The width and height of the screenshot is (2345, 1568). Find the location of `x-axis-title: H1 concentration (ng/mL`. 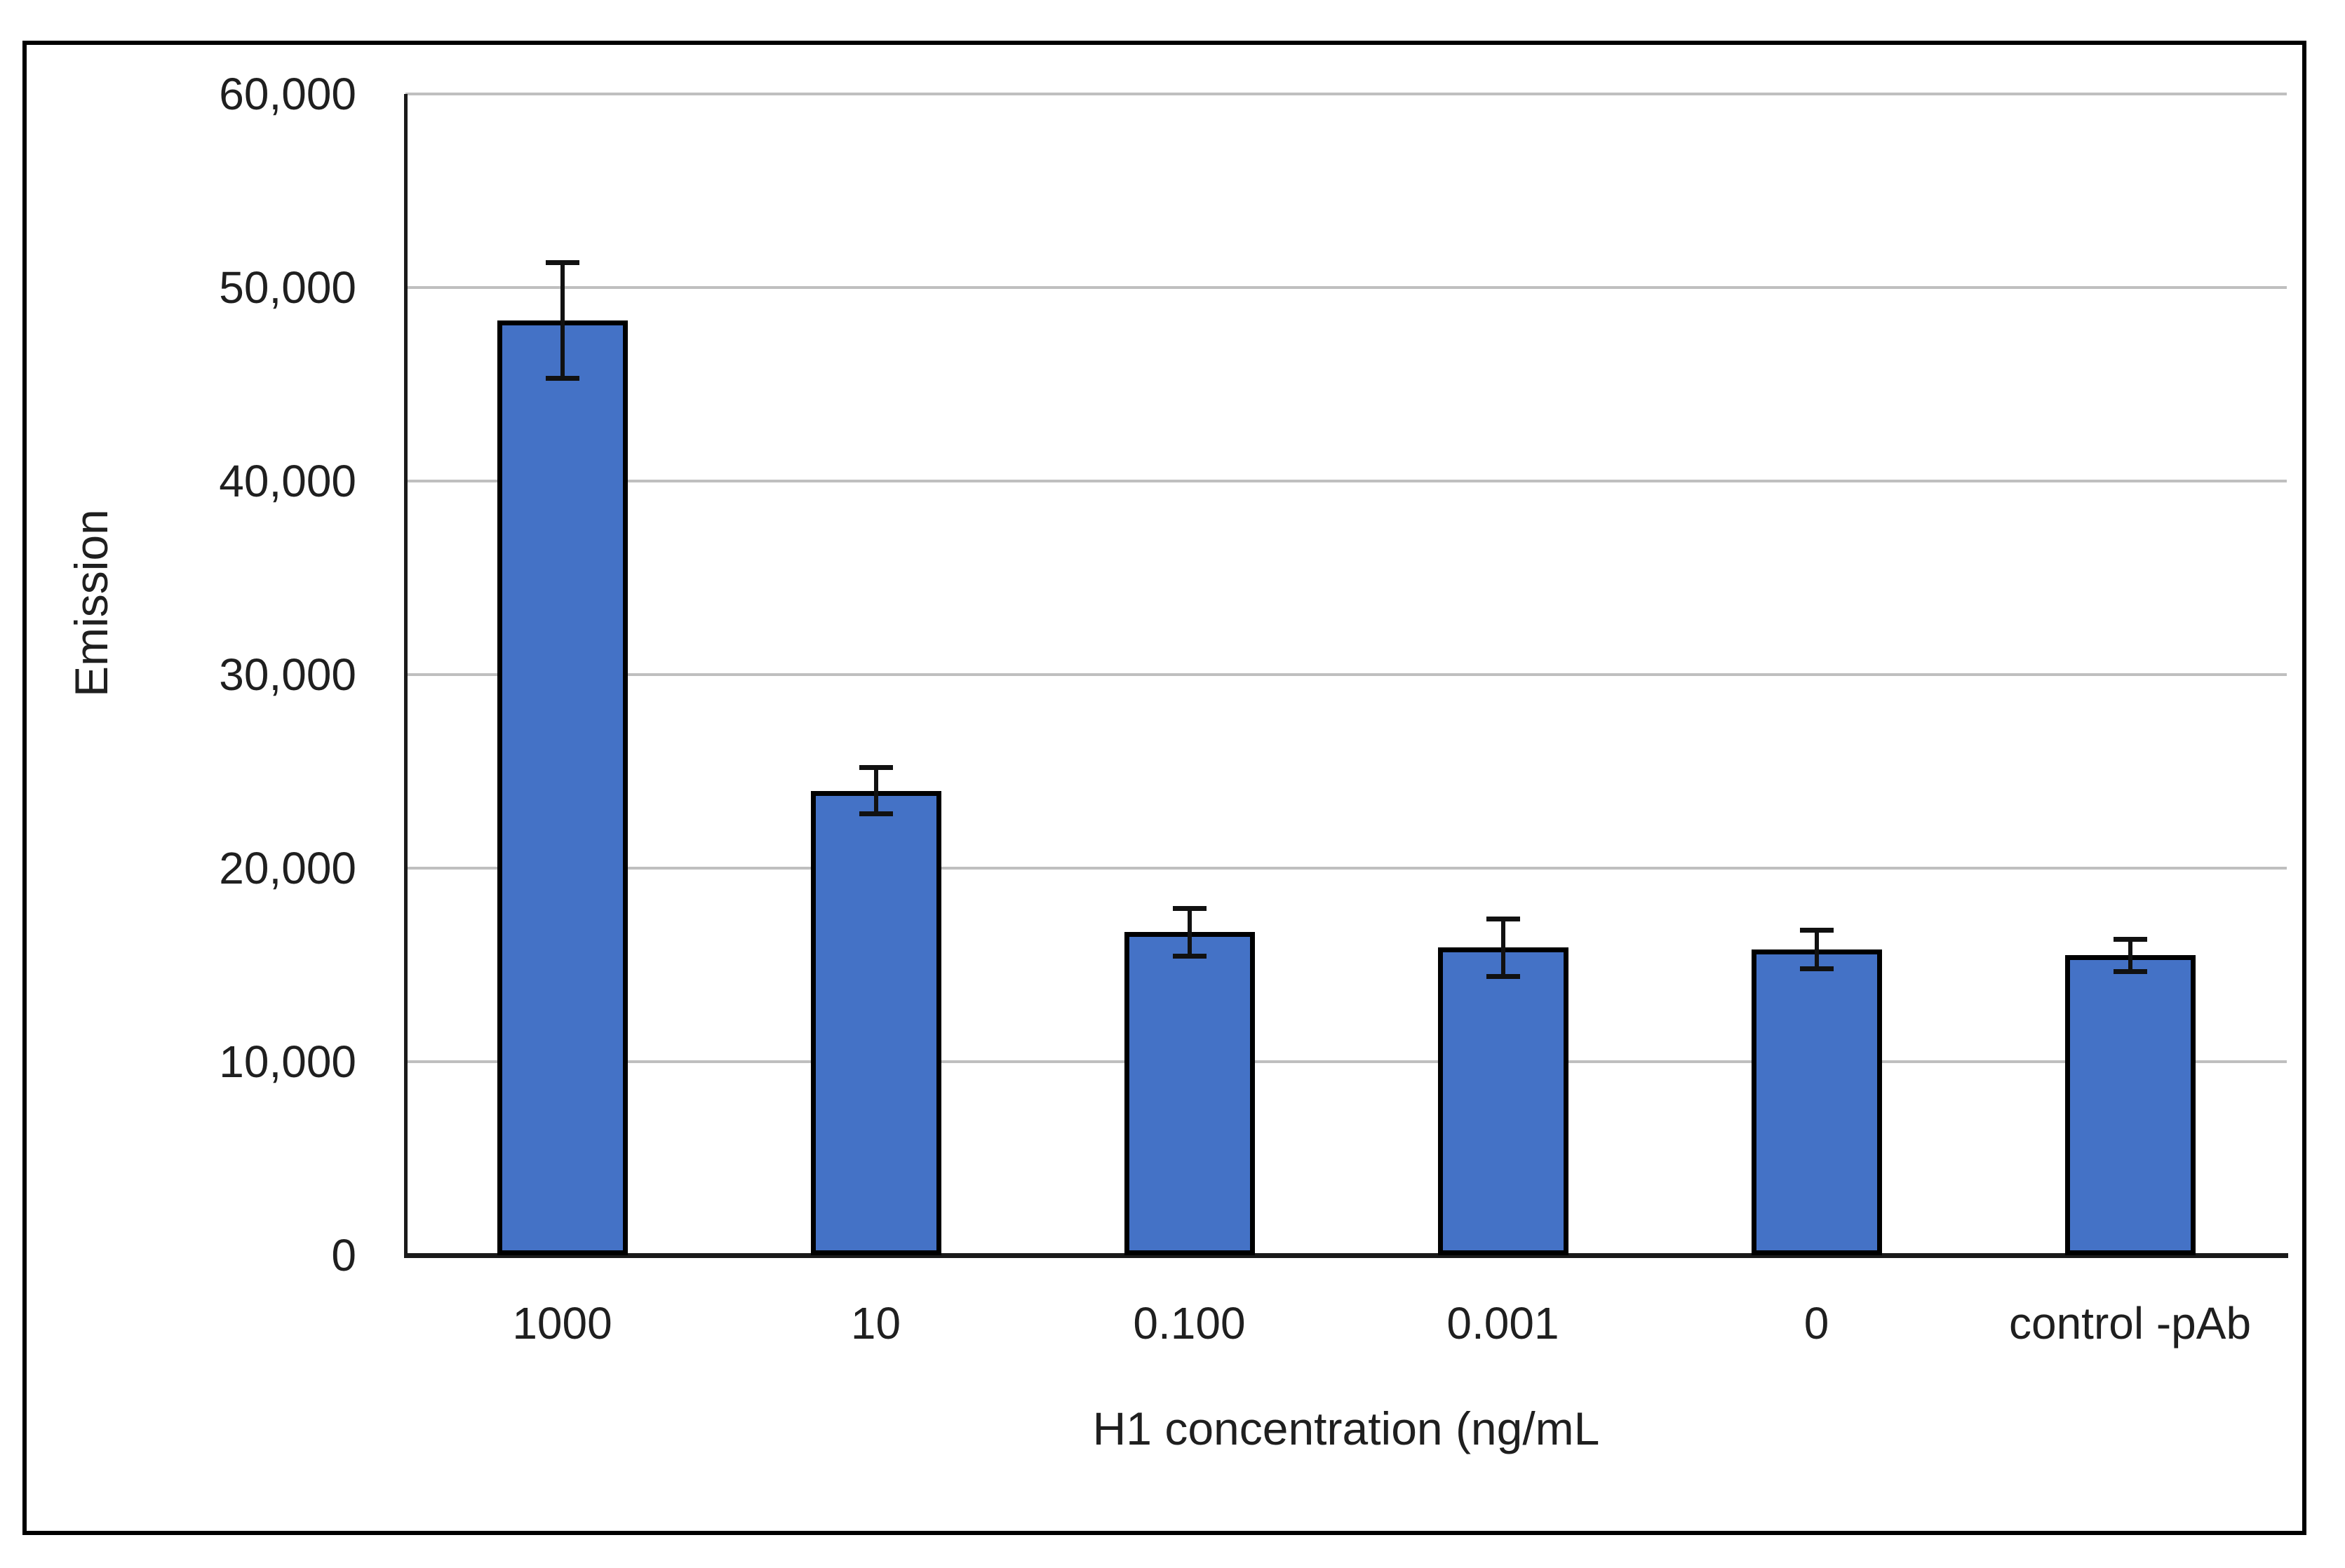

x-axis-title: H1 concentration (ng/mL is located at coordinates (1346, 1428).